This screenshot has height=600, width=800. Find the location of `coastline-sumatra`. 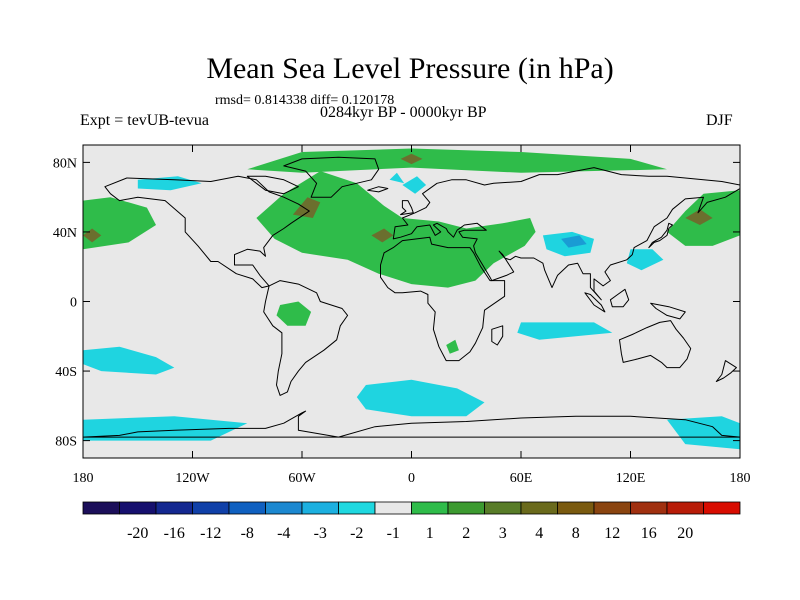

coastline-sumatra is located at coordinates (595, 302).